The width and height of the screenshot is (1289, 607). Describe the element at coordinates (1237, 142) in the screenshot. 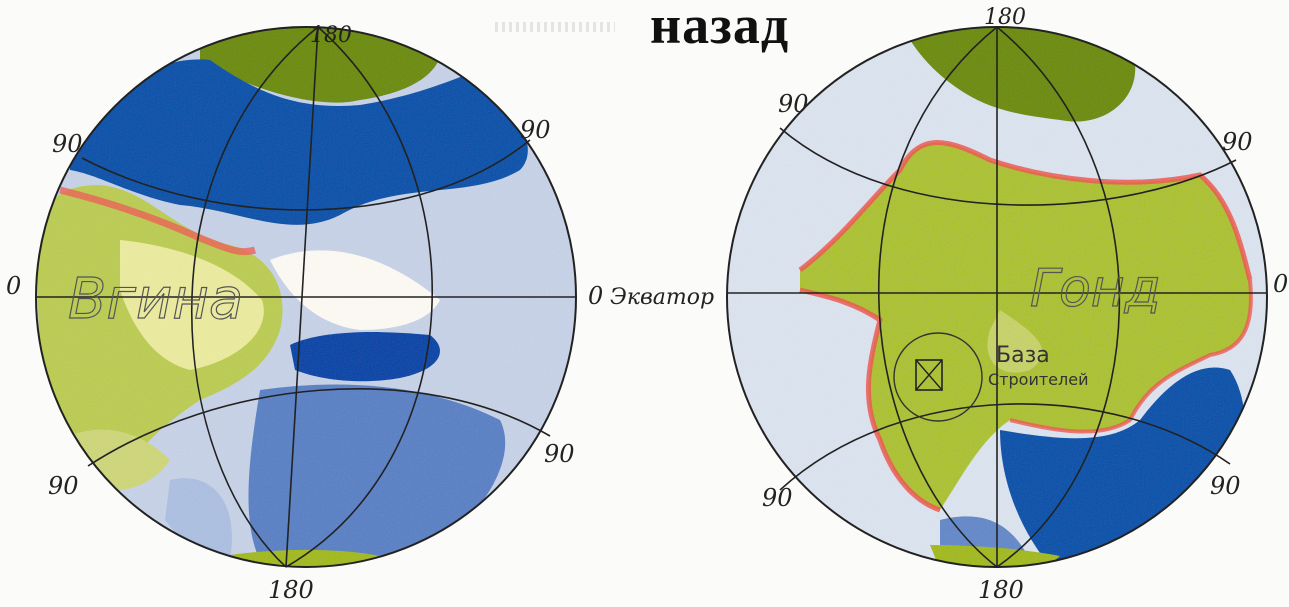

I see `lat-label-upper-right-right-globe: 90` at that location.